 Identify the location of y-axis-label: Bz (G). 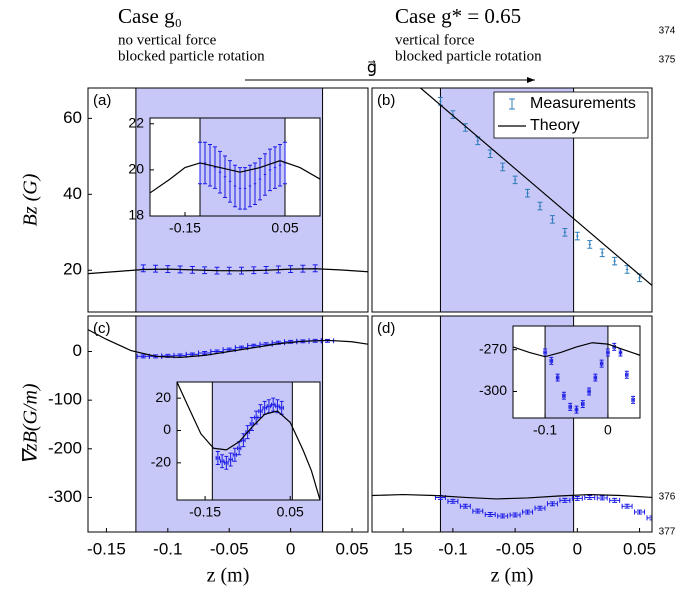
(31, 199).